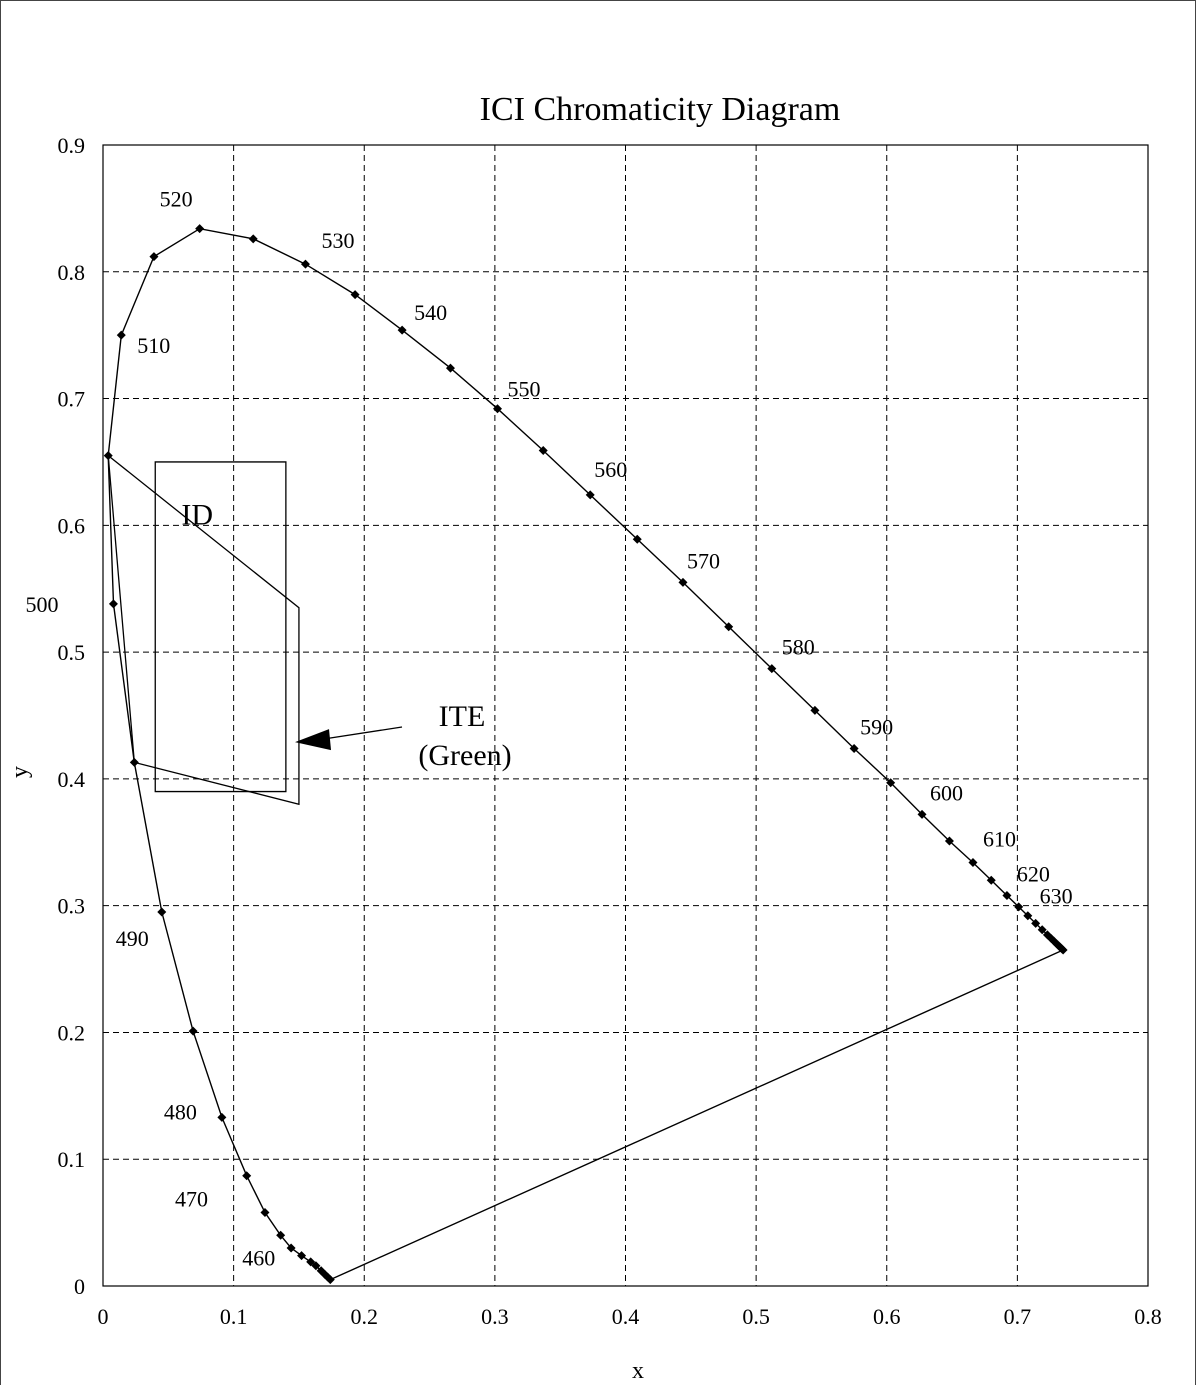 The image size is (1197, 1386). What do you see at coordinates (313, 740) in the screenshot?
I see `ite-arrow-head` at bounding box center [313, 740].